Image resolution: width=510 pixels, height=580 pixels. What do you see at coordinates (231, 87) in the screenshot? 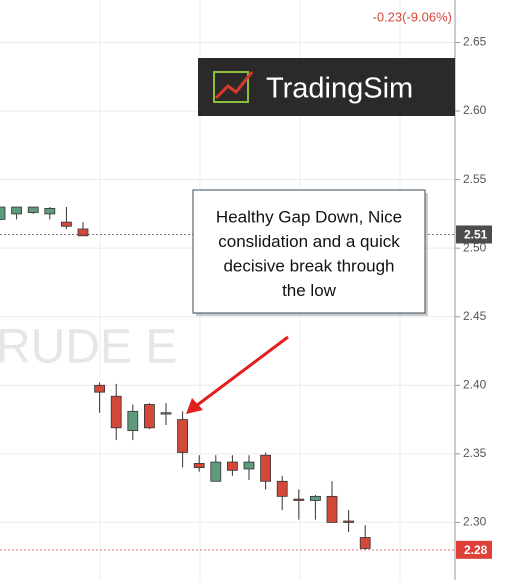
I see `logo-icon` at bounding box center [231, 87].